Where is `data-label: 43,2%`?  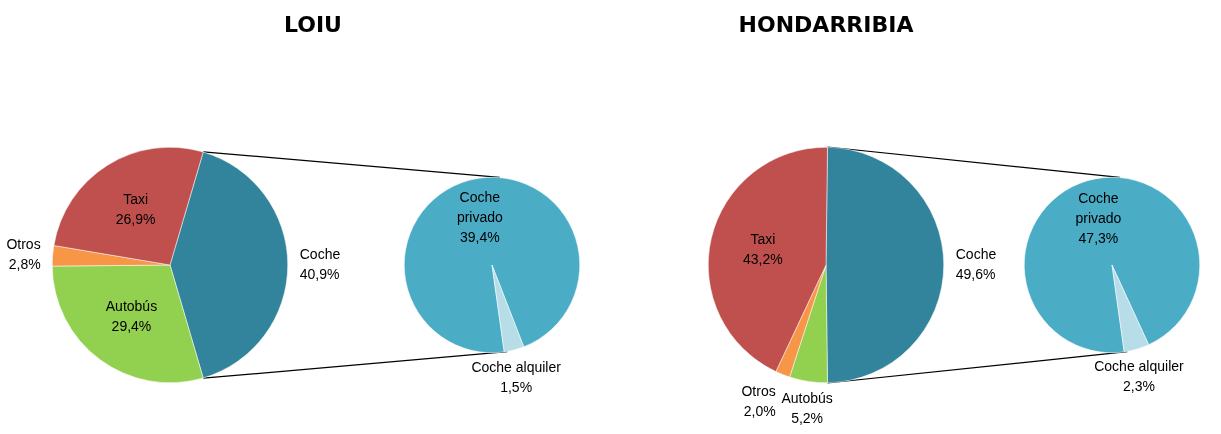 data-label: 43,2% is located at coordinates (763, 259).